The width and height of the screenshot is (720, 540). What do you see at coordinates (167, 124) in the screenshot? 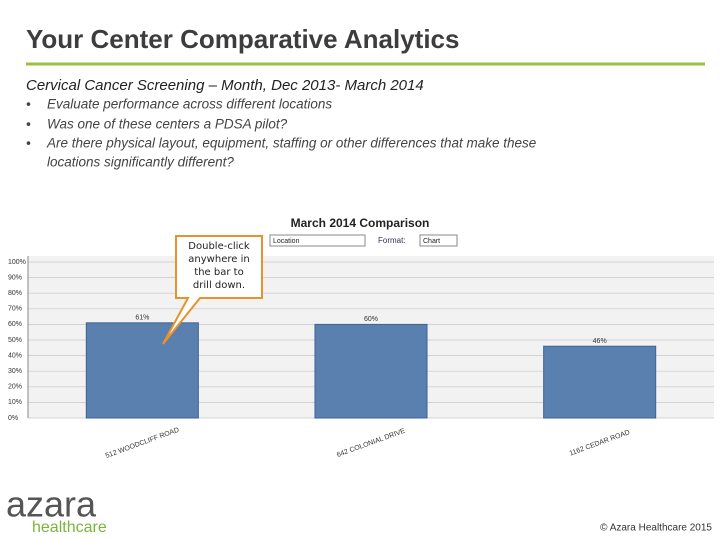
I see `bullet: Was one of these centers a PDSA pilot?` at bounding box center [167, 124].